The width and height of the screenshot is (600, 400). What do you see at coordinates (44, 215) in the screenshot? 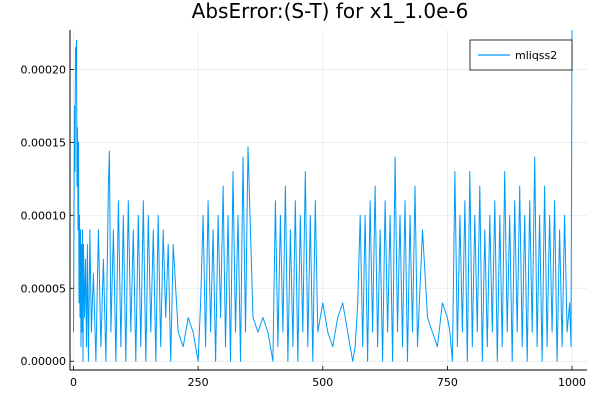
I see `y-tick-label: 0.00010` at bounding box center [44, 215].